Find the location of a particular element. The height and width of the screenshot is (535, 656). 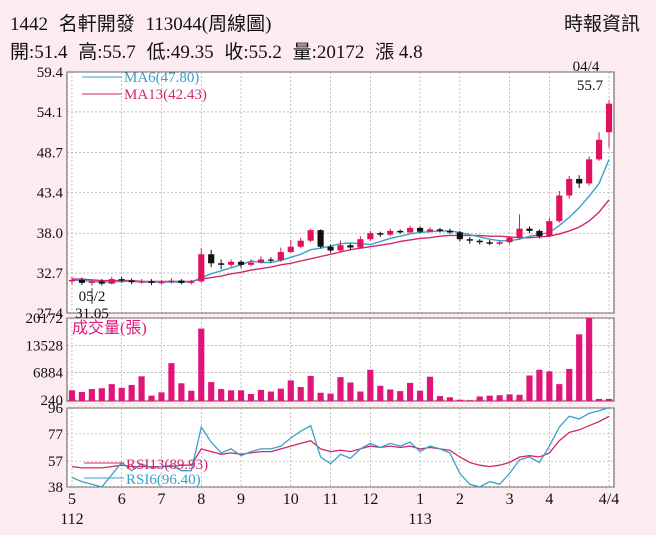

year-label: 112 is located at coordinates (71, 519).